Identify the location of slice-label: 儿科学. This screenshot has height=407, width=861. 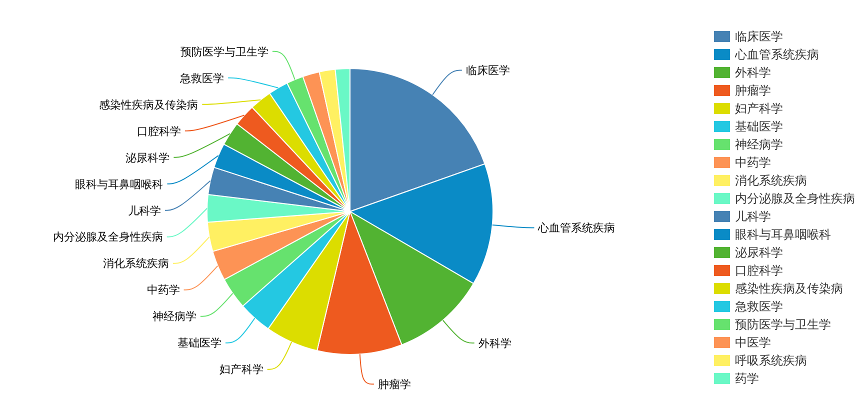
(145, 211).